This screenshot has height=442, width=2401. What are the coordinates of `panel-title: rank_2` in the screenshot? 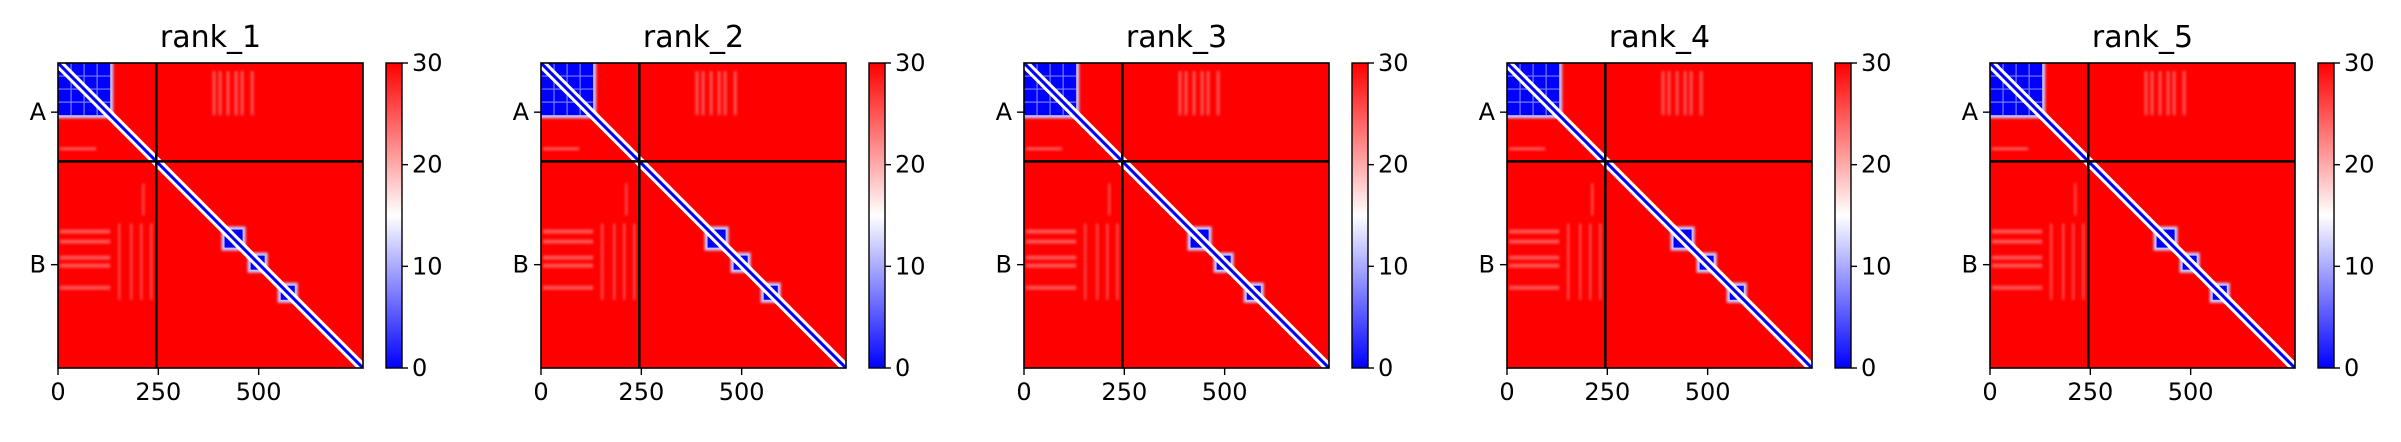 It's located at (693, 37).